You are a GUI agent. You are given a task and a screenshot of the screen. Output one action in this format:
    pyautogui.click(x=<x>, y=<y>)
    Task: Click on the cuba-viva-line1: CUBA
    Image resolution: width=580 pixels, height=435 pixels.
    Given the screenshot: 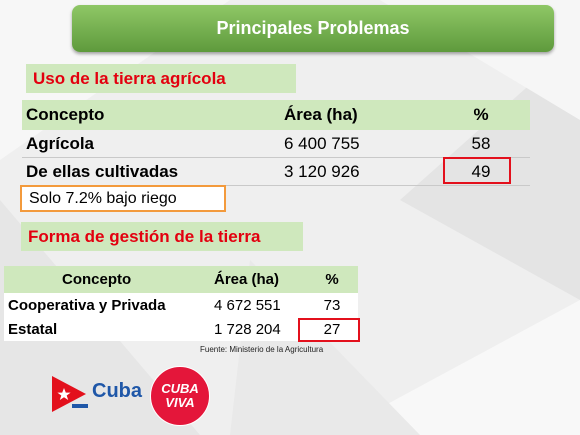 What is the action you would take?
    pyautogui.click(x=180, y=388)
    